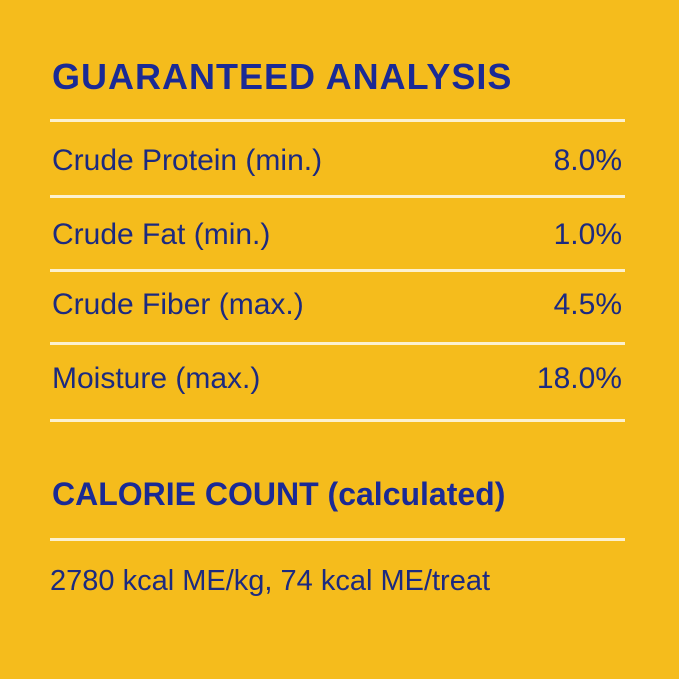 This screenshot has width=679, height=679. What do you see at coordinates (187, 160) in the screenshot?
I see `row-label: Crude Protein (min.)` at bounding box center [187, 160].